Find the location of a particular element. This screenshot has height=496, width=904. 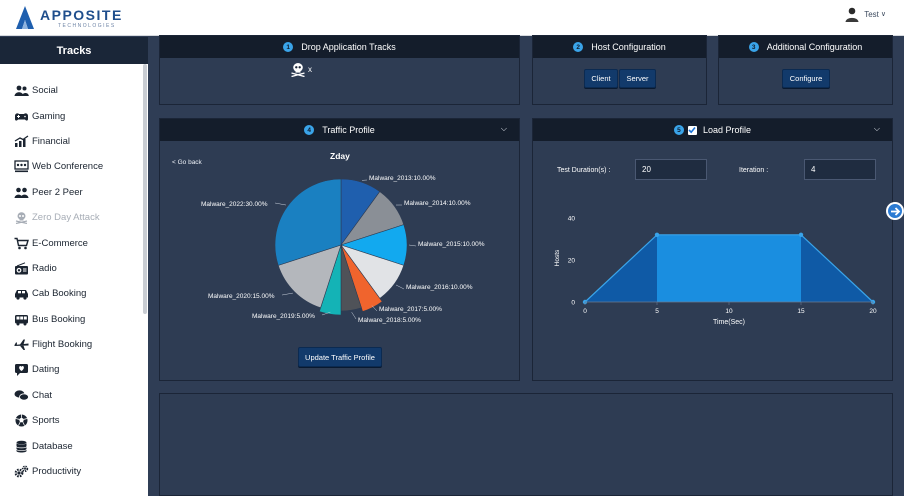

sidebar-item-cab-booking: Cab Booking is located at coordinates (74, 293).